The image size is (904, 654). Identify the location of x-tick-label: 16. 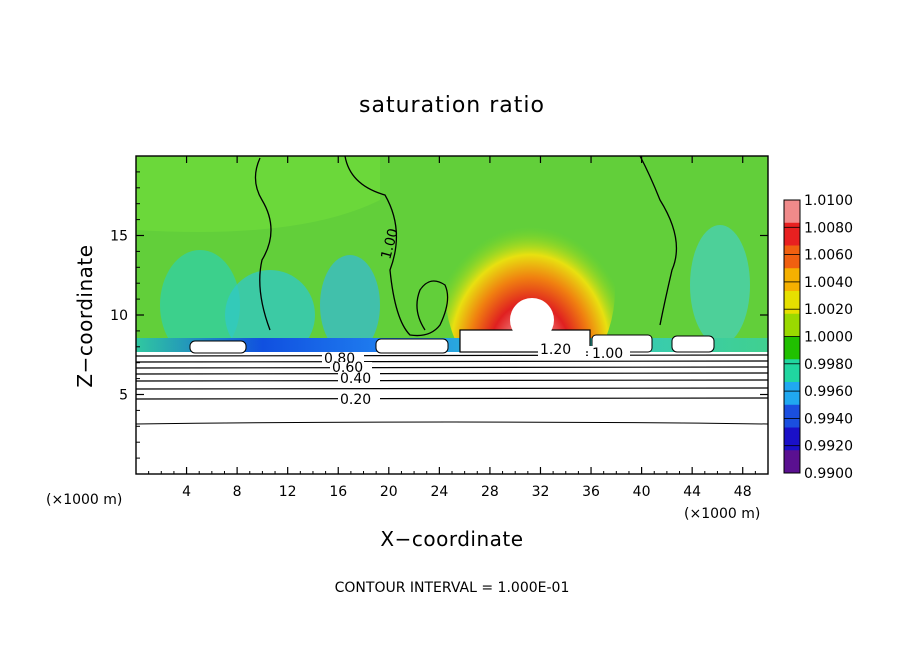
(338, 492).